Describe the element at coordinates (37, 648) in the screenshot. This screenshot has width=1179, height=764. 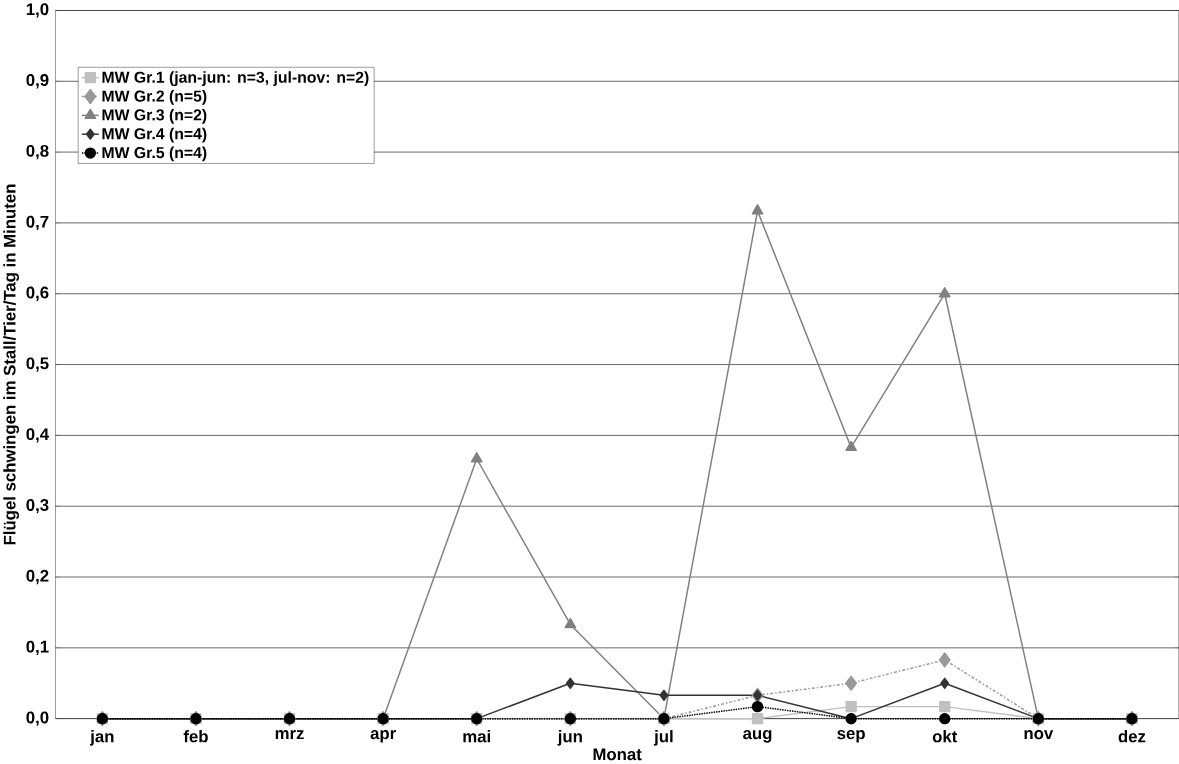
I see `y-tick-label: 0,1` at that location.